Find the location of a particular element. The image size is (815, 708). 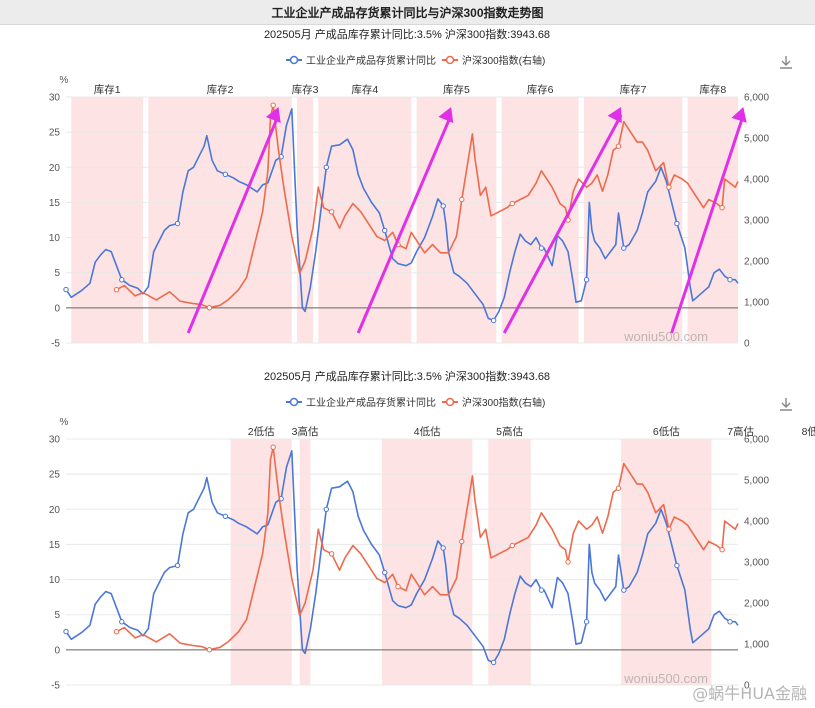

band-label: 4低估 is located at coordinates (427, 431).